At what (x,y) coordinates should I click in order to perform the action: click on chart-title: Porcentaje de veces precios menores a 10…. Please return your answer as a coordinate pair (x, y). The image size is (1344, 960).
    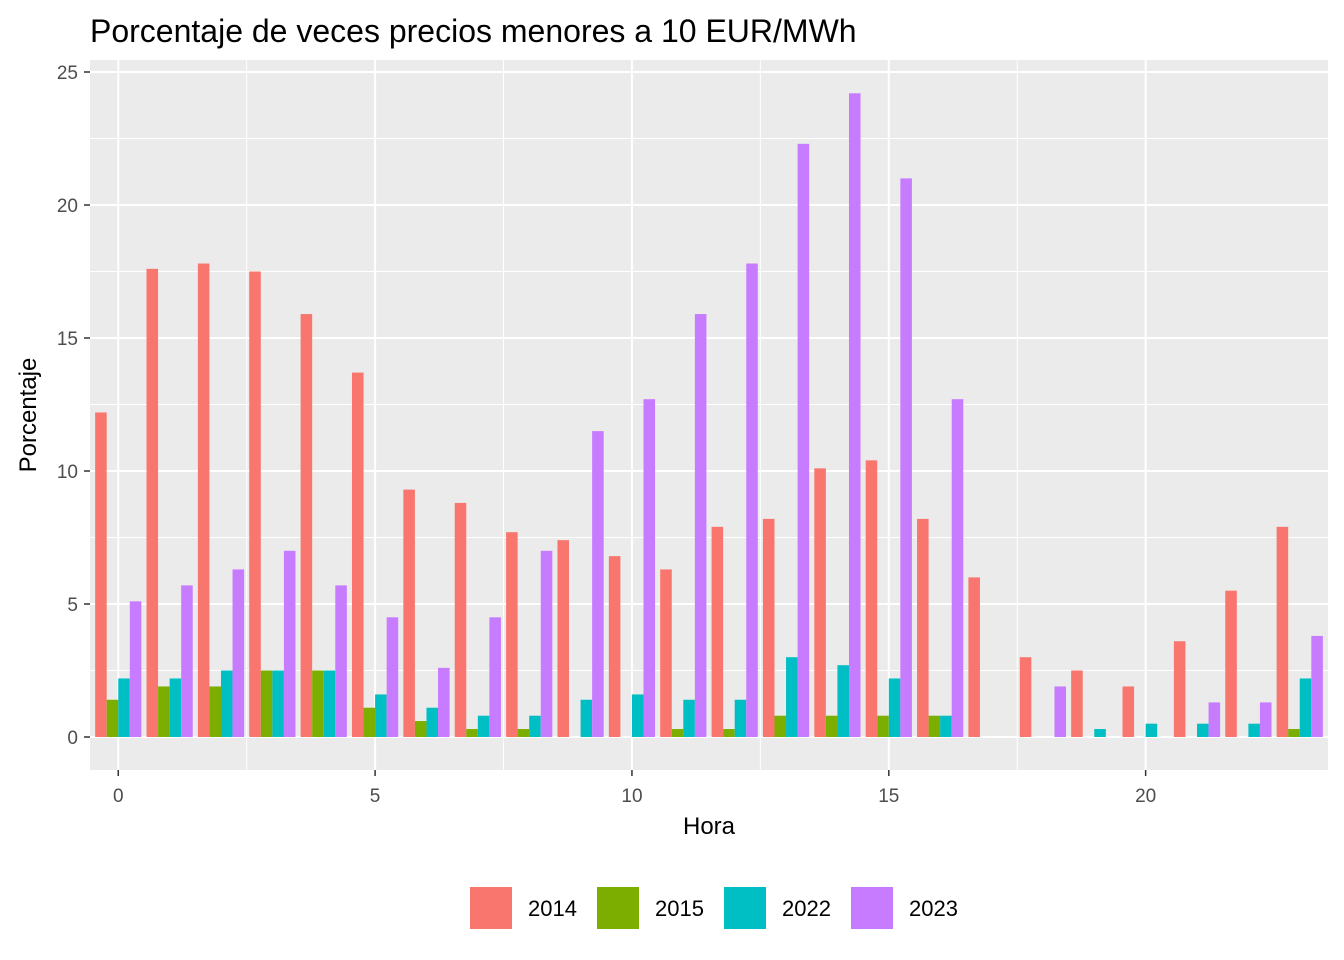
    Looking at the image, I should click on (473, 31).